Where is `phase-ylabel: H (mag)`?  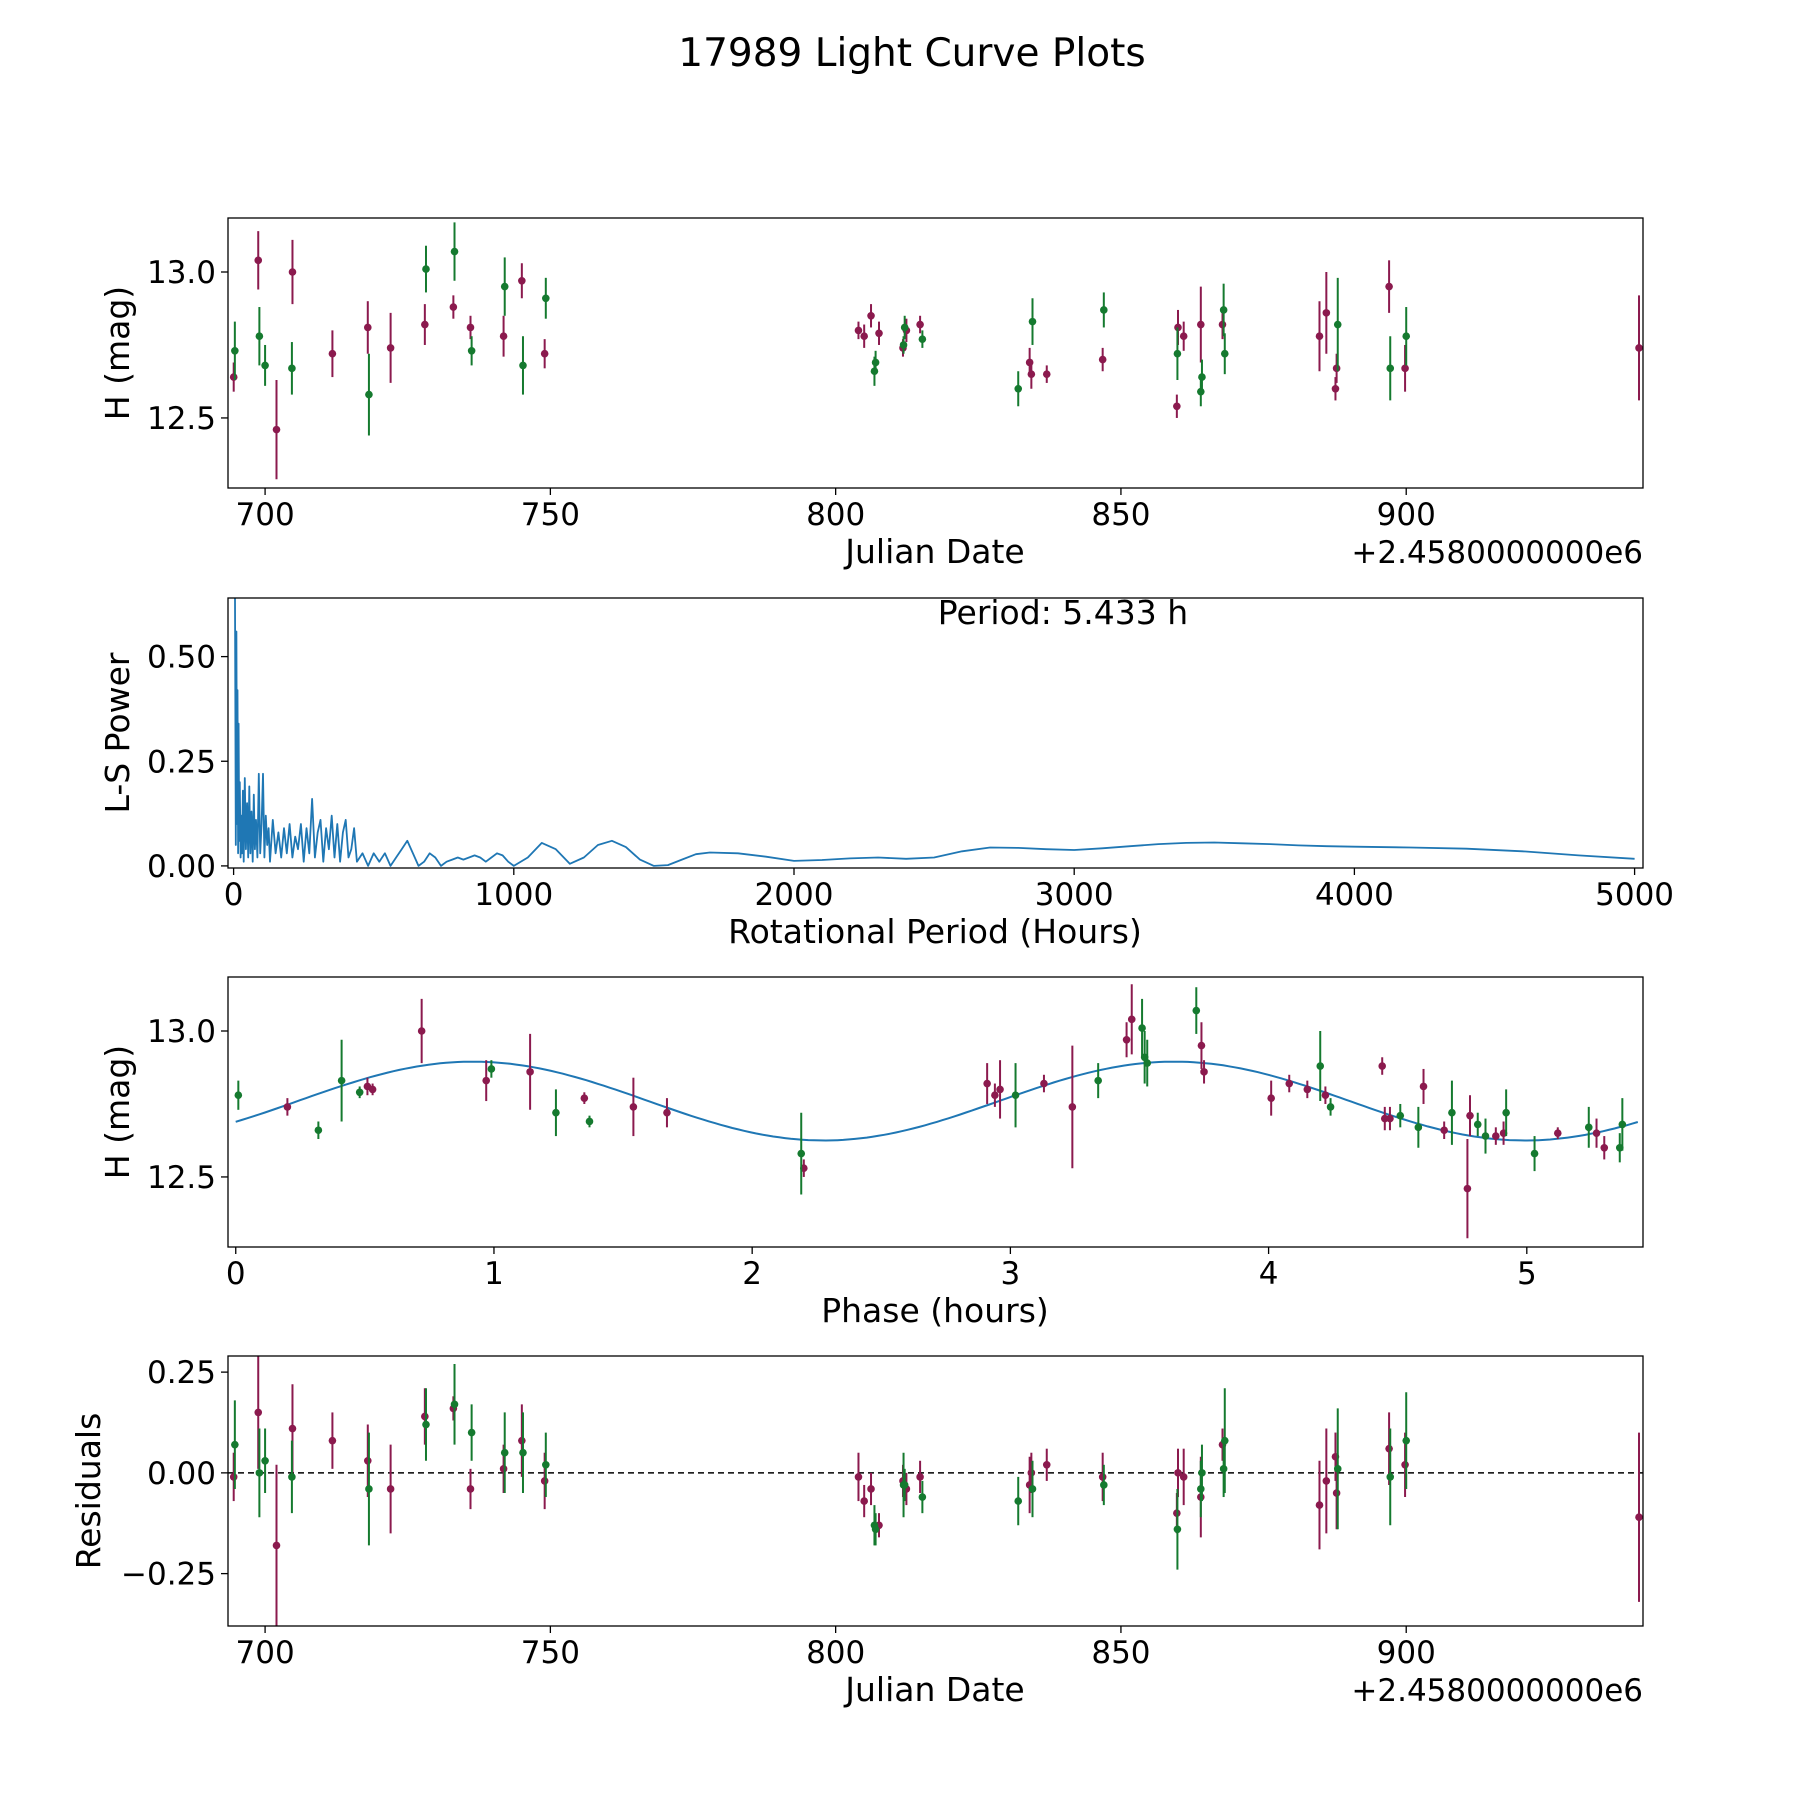
phase-ylabel: H (mag) is located at coordinates (117, 1112).